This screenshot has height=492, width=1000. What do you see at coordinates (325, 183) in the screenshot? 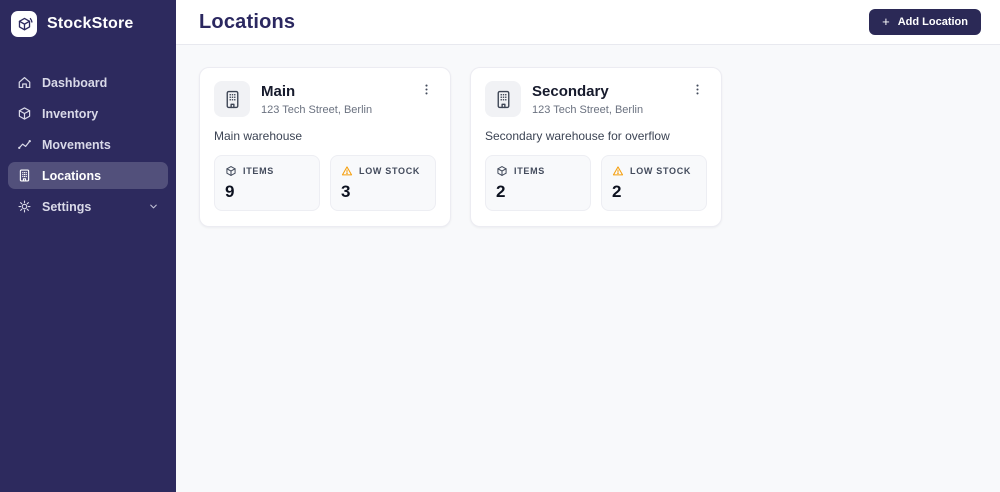
I see `location-stats: ITEMS 9 LOW STOCK` at bounding box center [325, 183].